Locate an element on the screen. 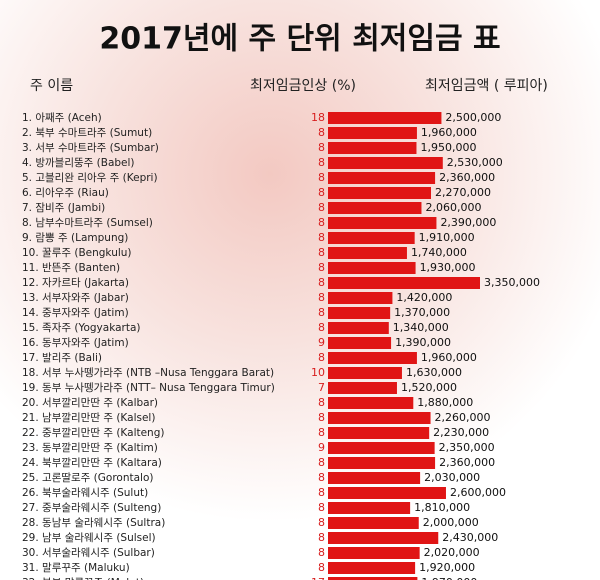  province-name: 4. 방까블리뚱주 (Babel) is located at coordinates (78, 163).